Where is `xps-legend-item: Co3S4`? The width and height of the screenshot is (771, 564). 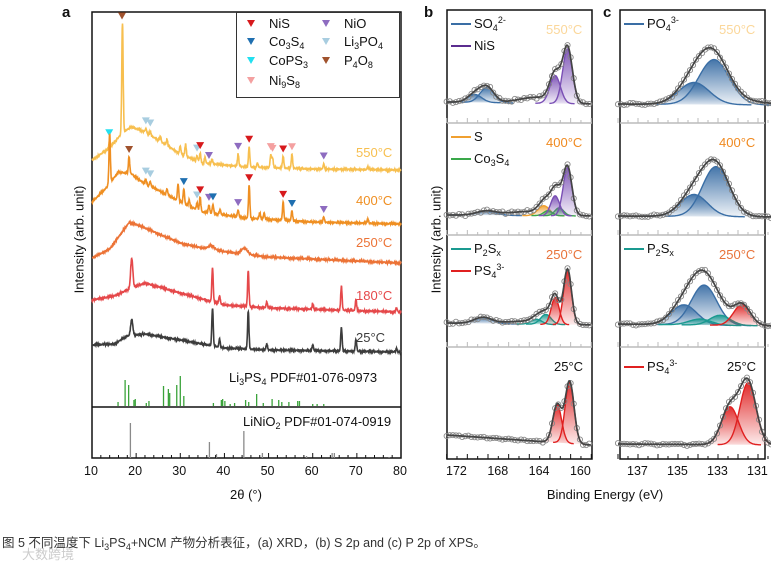
xps-legend-item: Co3S4 is located at coordinates (480, 159).